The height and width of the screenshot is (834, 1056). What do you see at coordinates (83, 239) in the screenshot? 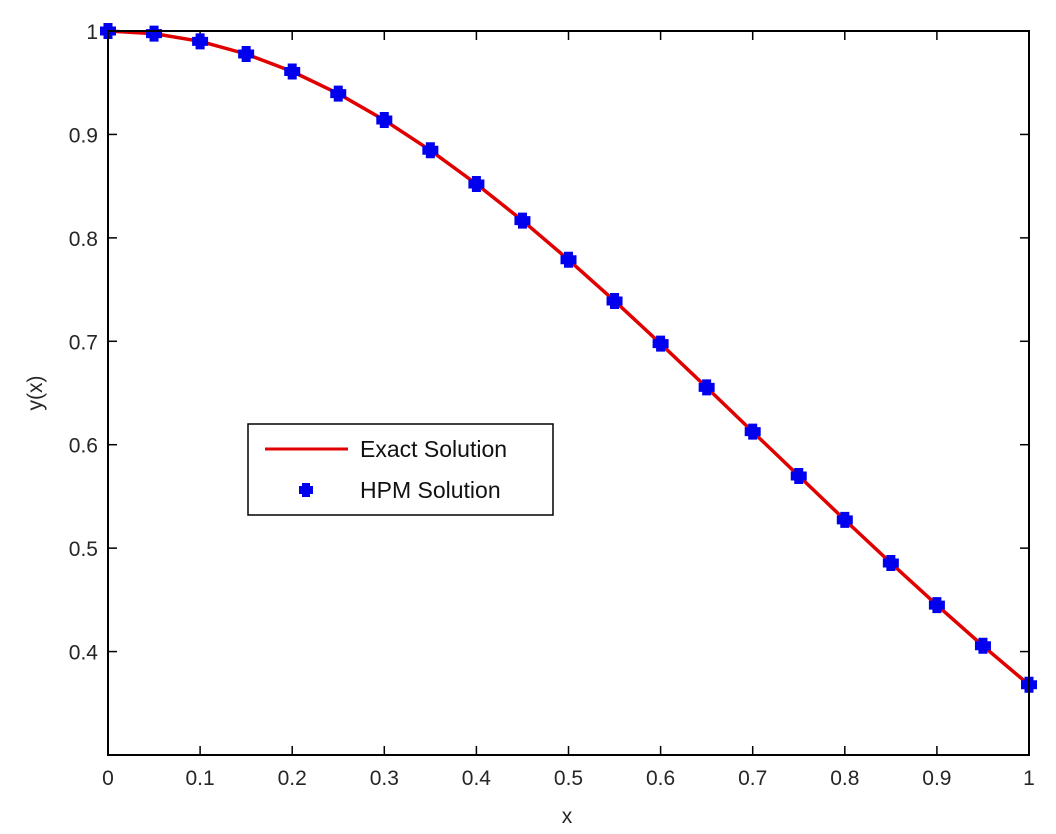
I see `y-tick-label: 0.8` at bounding box center [83, 239].